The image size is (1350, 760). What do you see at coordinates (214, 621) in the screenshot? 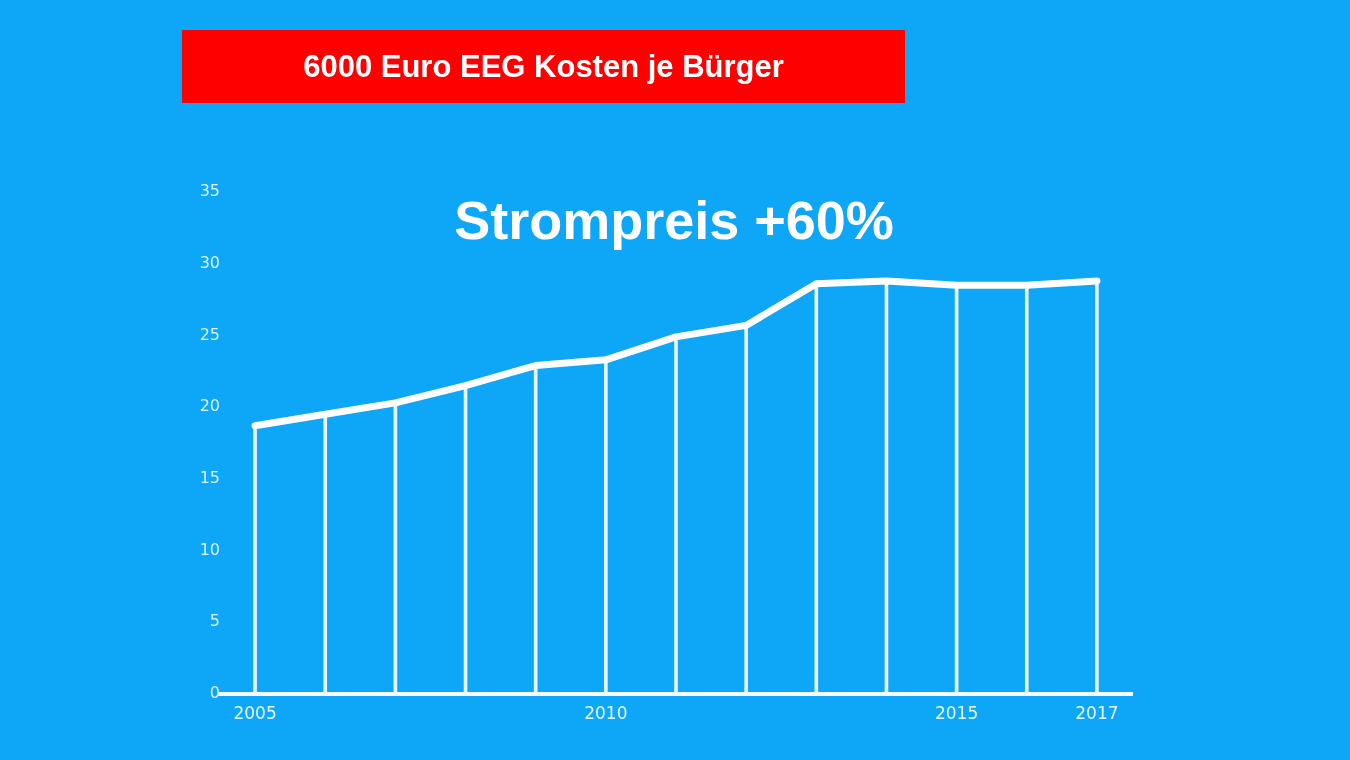
I see `y-tick-label: 5` at bounding box center [214, 621].